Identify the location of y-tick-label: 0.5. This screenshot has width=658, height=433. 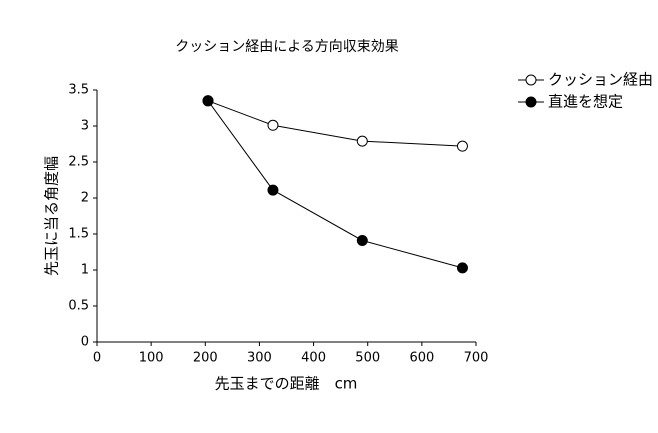
(78, 306).